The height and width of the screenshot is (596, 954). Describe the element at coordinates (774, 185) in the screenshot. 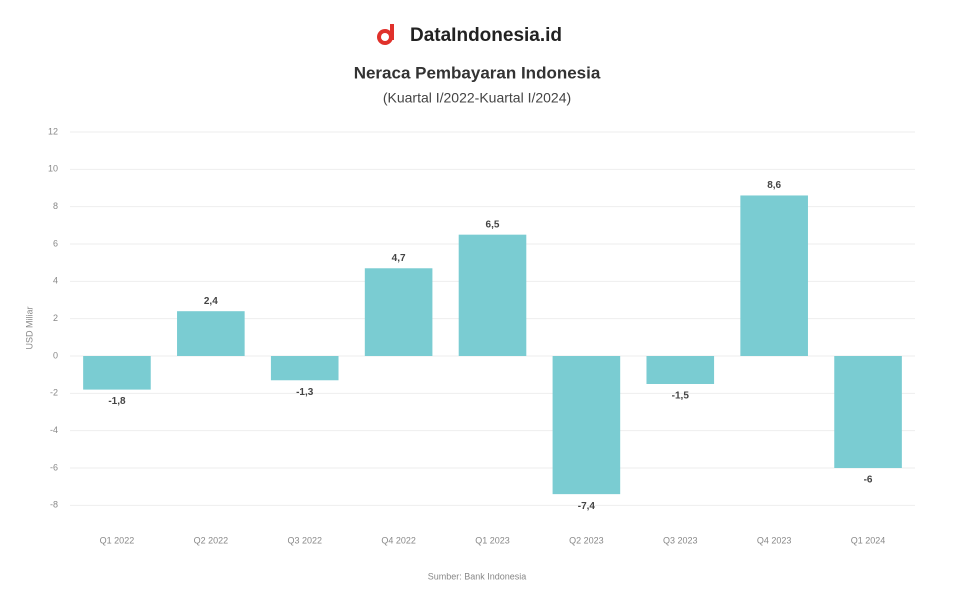

I see `value-label: 8,6` at that location.